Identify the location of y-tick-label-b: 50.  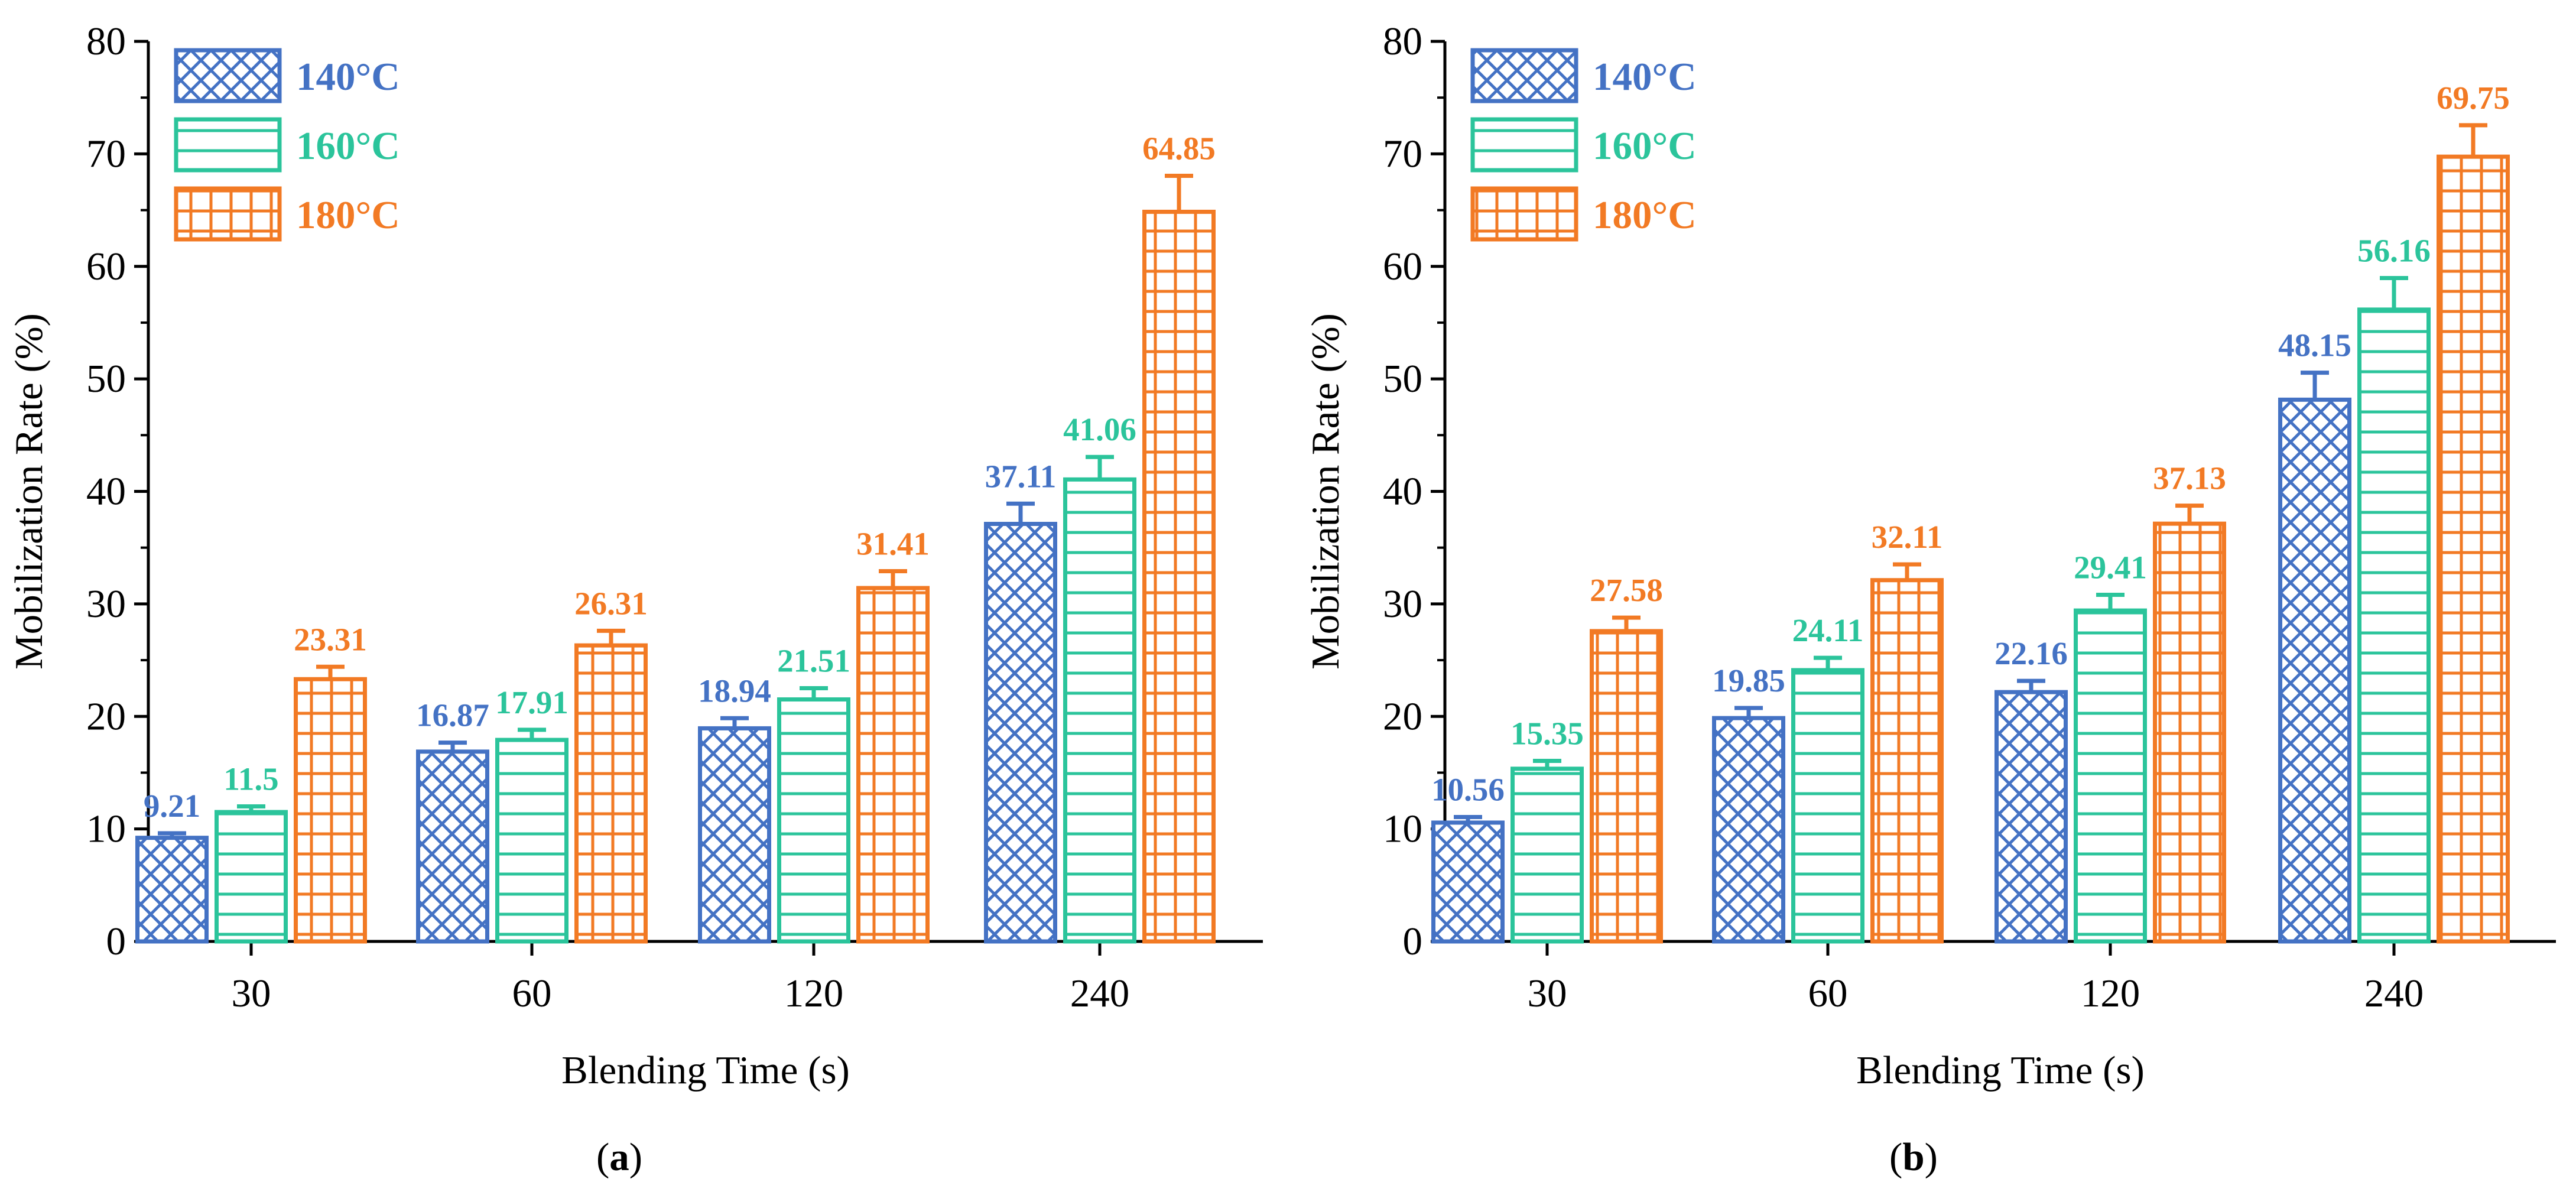
(1402, 379).